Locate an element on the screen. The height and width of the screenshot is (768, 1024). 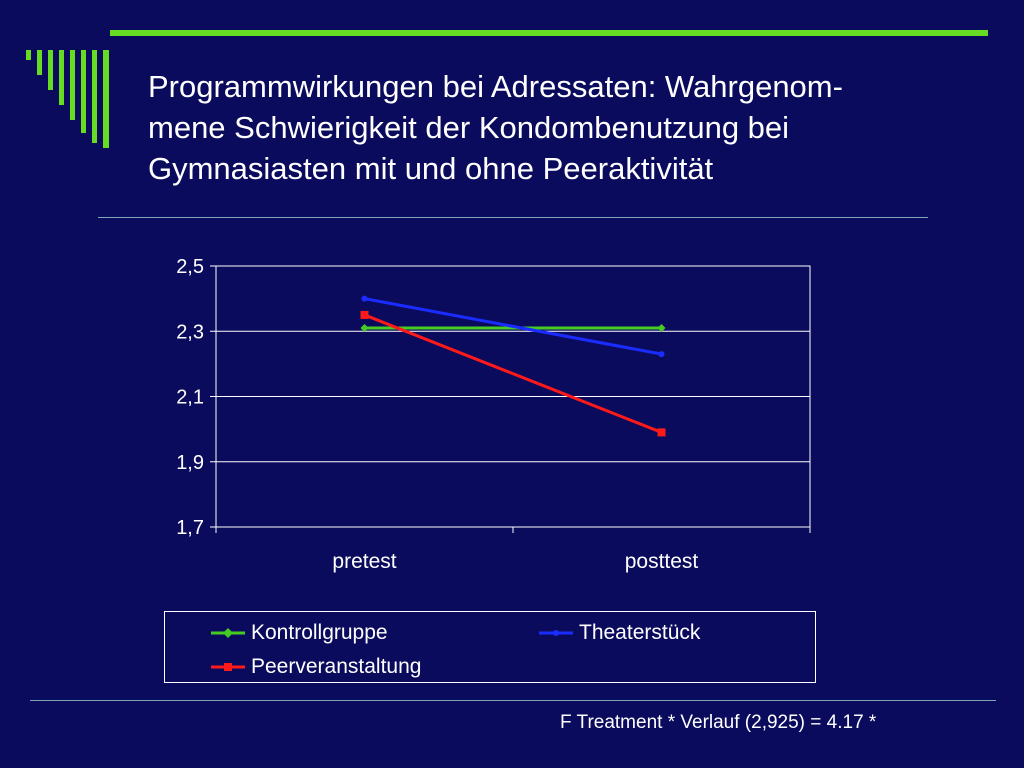
x-tick-label: pretest is located at coordinates (364, 561).